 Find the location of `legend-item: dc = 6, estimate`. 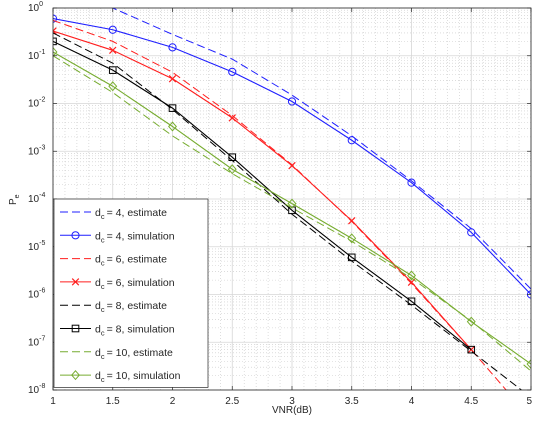

legend-item: dc = 6, estimate is located at coordinates (113, 261).